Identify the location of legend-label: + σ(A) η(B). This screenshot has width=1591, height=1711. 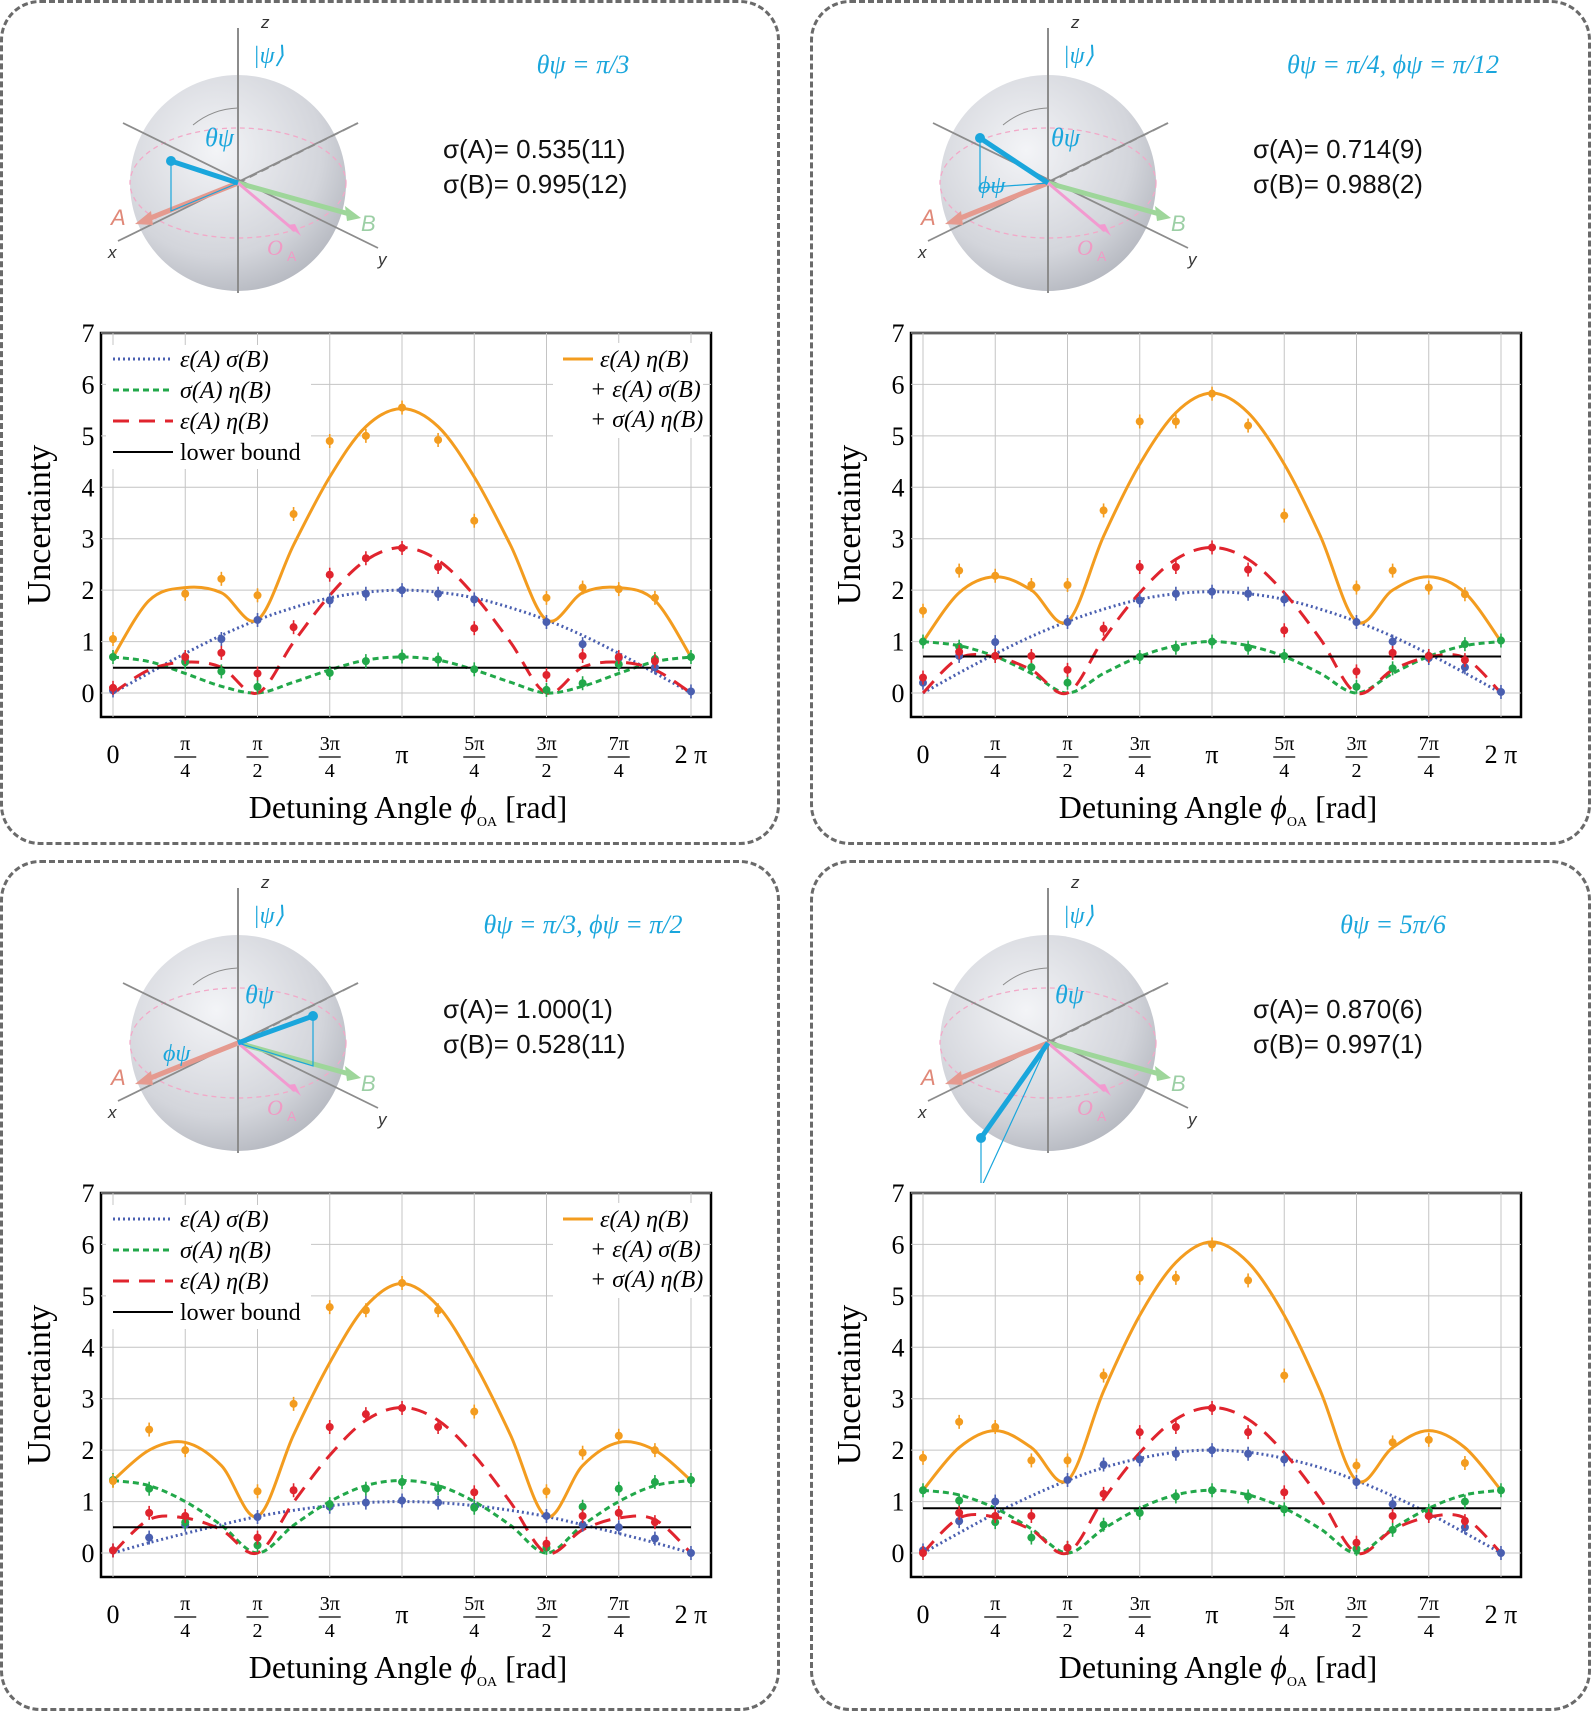
(646, 1280).